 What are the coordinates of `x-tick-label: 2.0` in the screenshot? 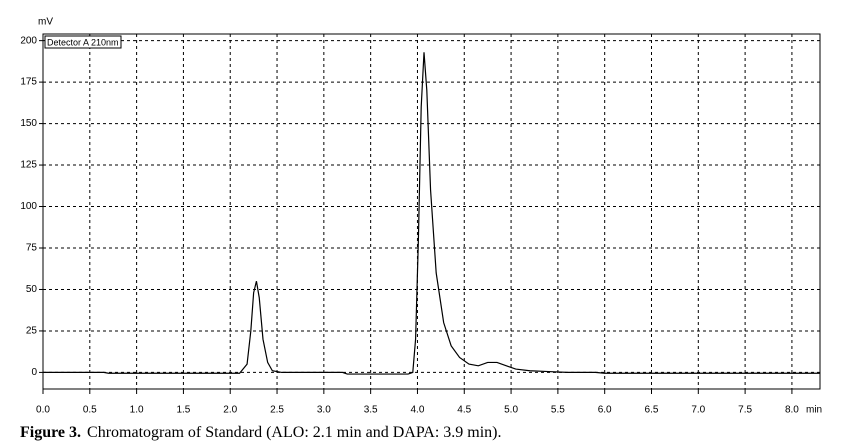 It's located at (230, 410).